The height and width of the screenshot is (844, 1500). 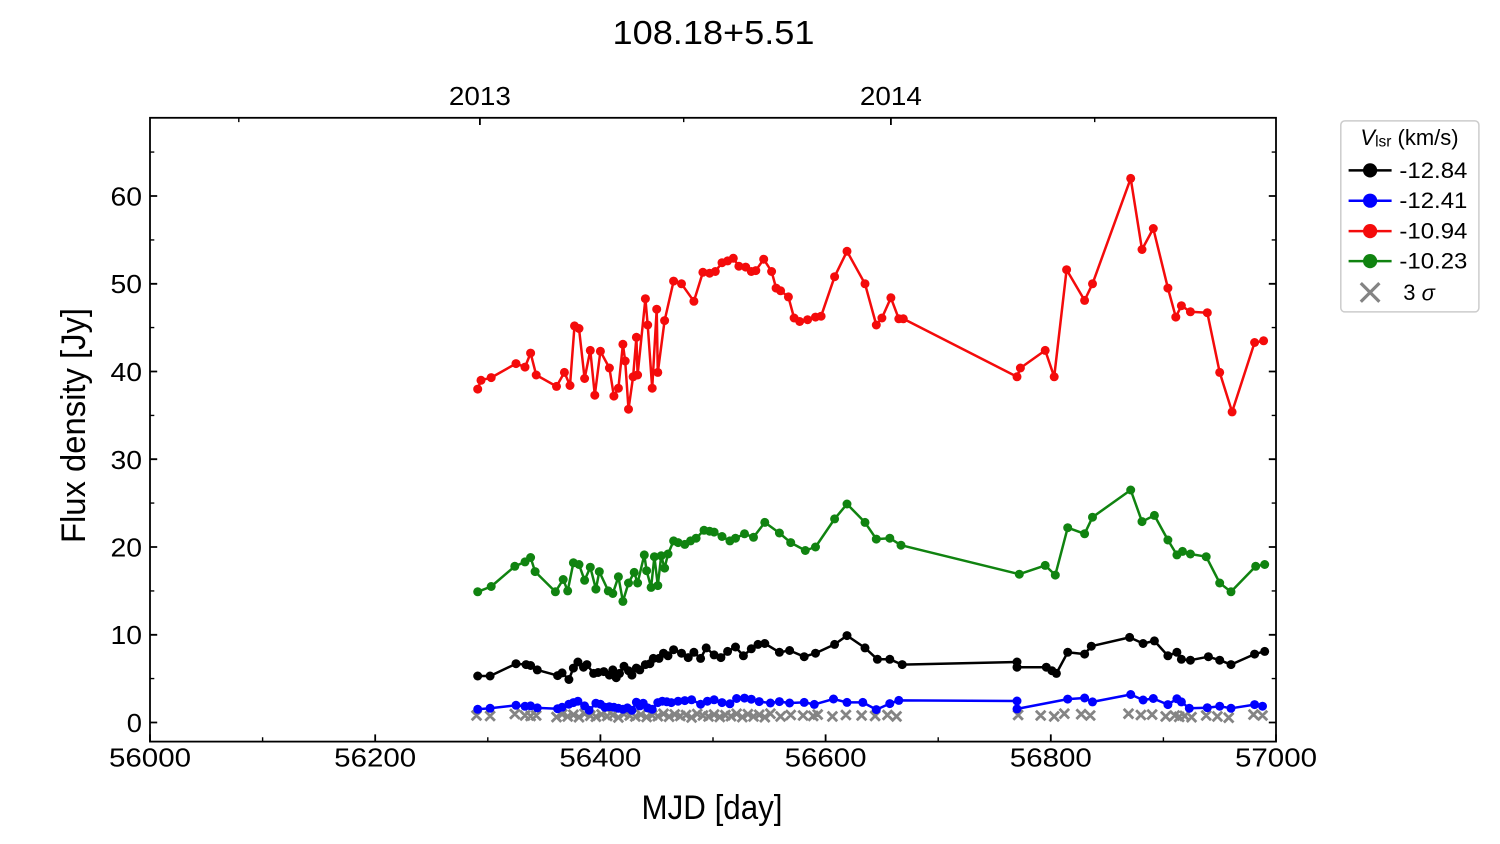 I want to click on svg-text: 108.18+5.51, so click(x=714, y=32).